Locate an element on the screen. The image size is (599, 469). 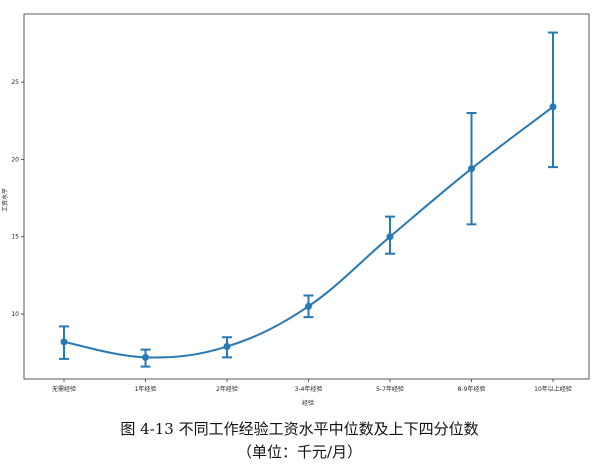
x-axis: 无需经验 1年经验 2年经验 3-4年经验 5-7年经验 8-9年经验 10年以上经验 is located at coordinates (312, 386).